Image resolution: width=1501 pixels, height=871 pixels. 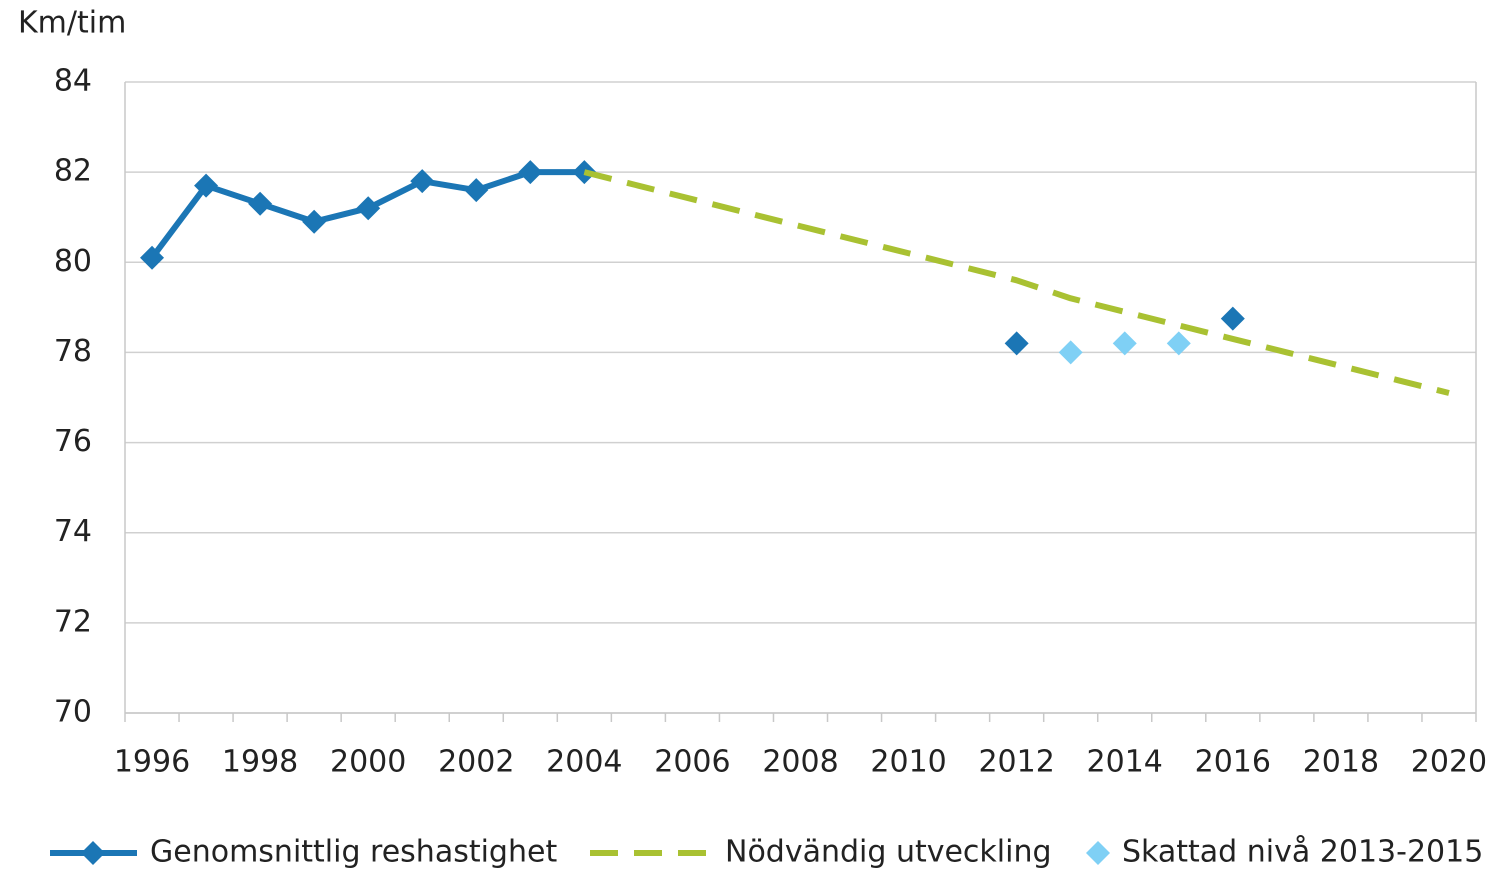 What do you see at coordinates (692, 762) in the screenshot?
I see `x-tick-label: 2006` at bounding box center [692, 762].